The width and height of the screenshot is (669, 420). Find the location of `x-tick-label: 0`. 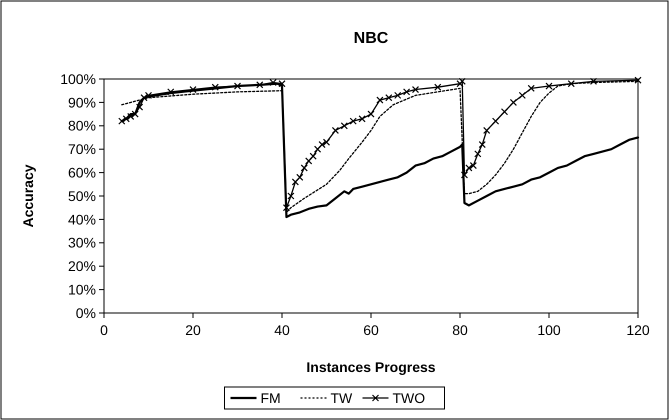

x-tick-label: 0 is located at coordinates (104, 330).